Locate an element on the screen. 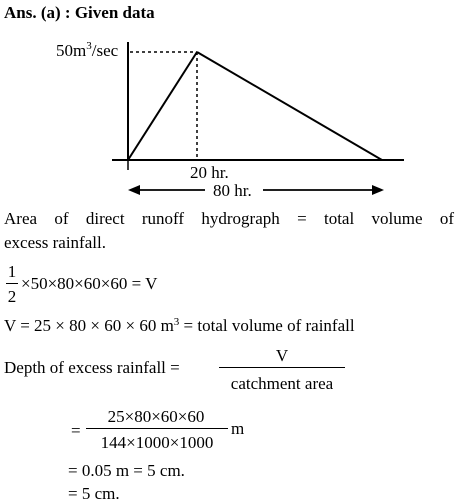 The image size is (456, 503). base-time-label: 80 hr. is located at coordinates (232, 190).